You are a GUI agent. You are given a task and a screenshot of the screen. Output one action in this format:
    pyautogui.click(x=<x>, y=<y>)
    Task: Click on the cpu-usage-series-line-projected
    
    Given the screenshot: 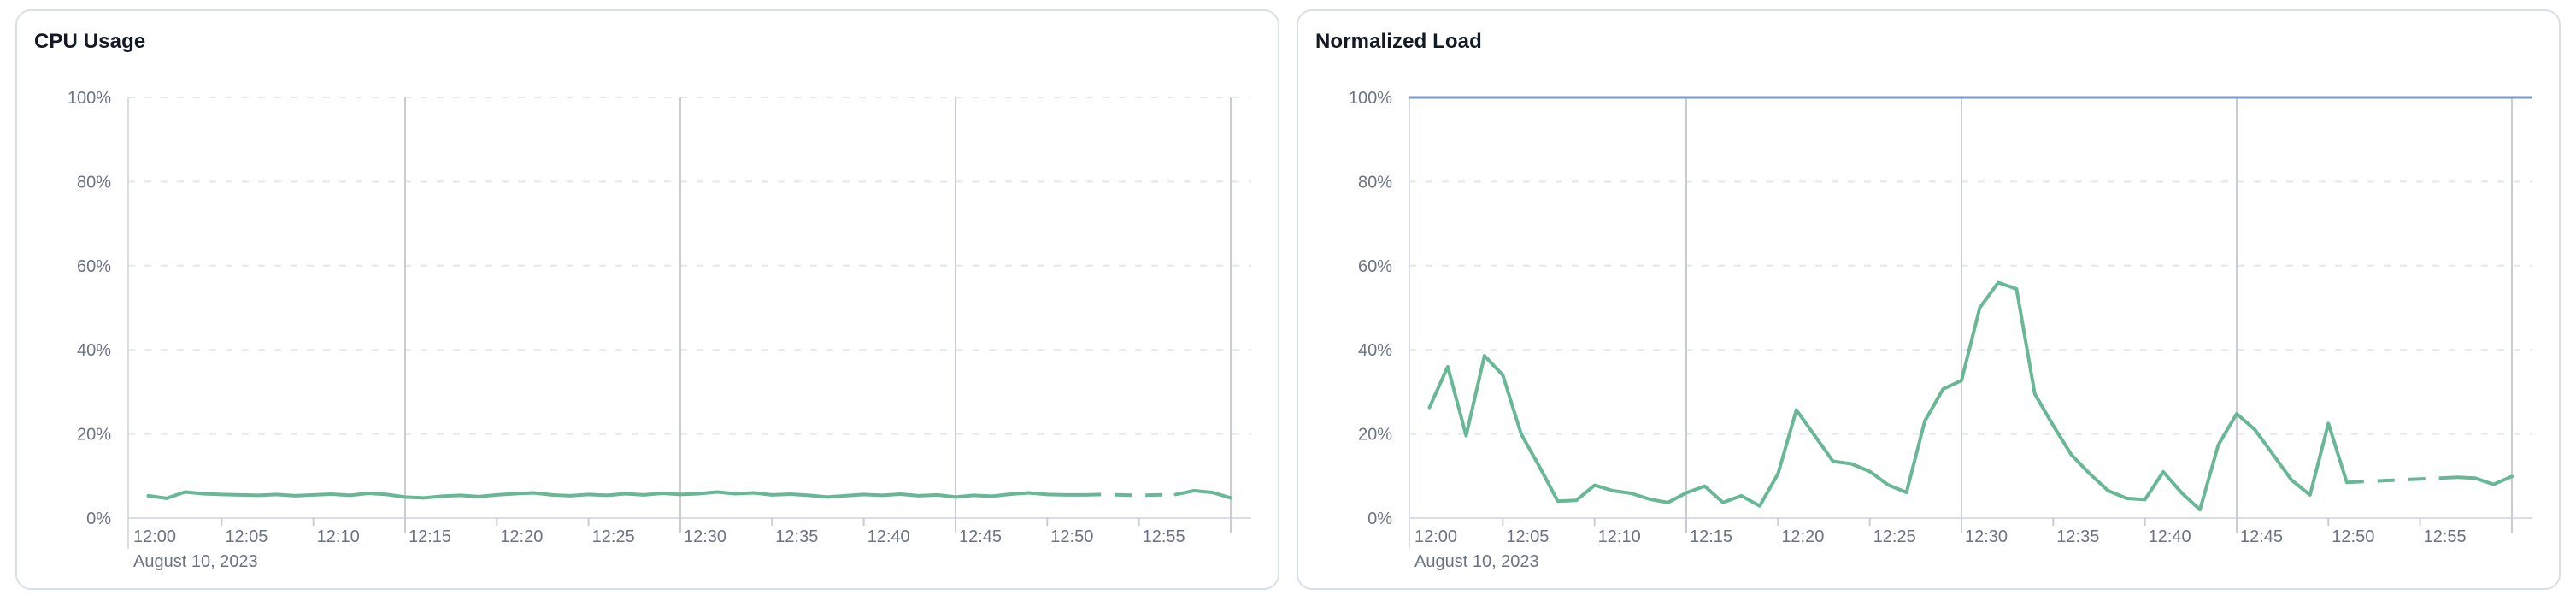 What is the action you would take?
    pyautogui.click(x=1130, y=495)
    